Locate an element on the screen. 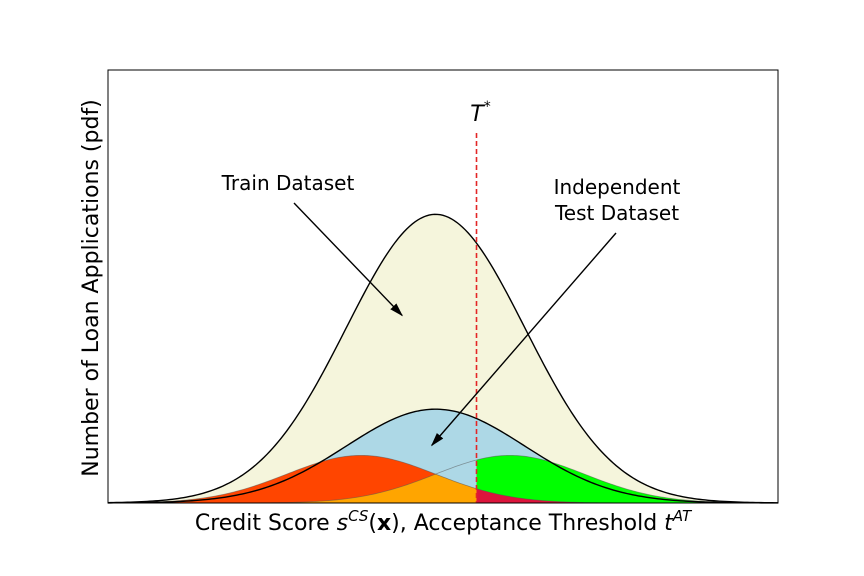 The height and width of the screenshot is (576, 864). test-dataset-label-line2: Test Dataset is located at coordinates (616, 213).